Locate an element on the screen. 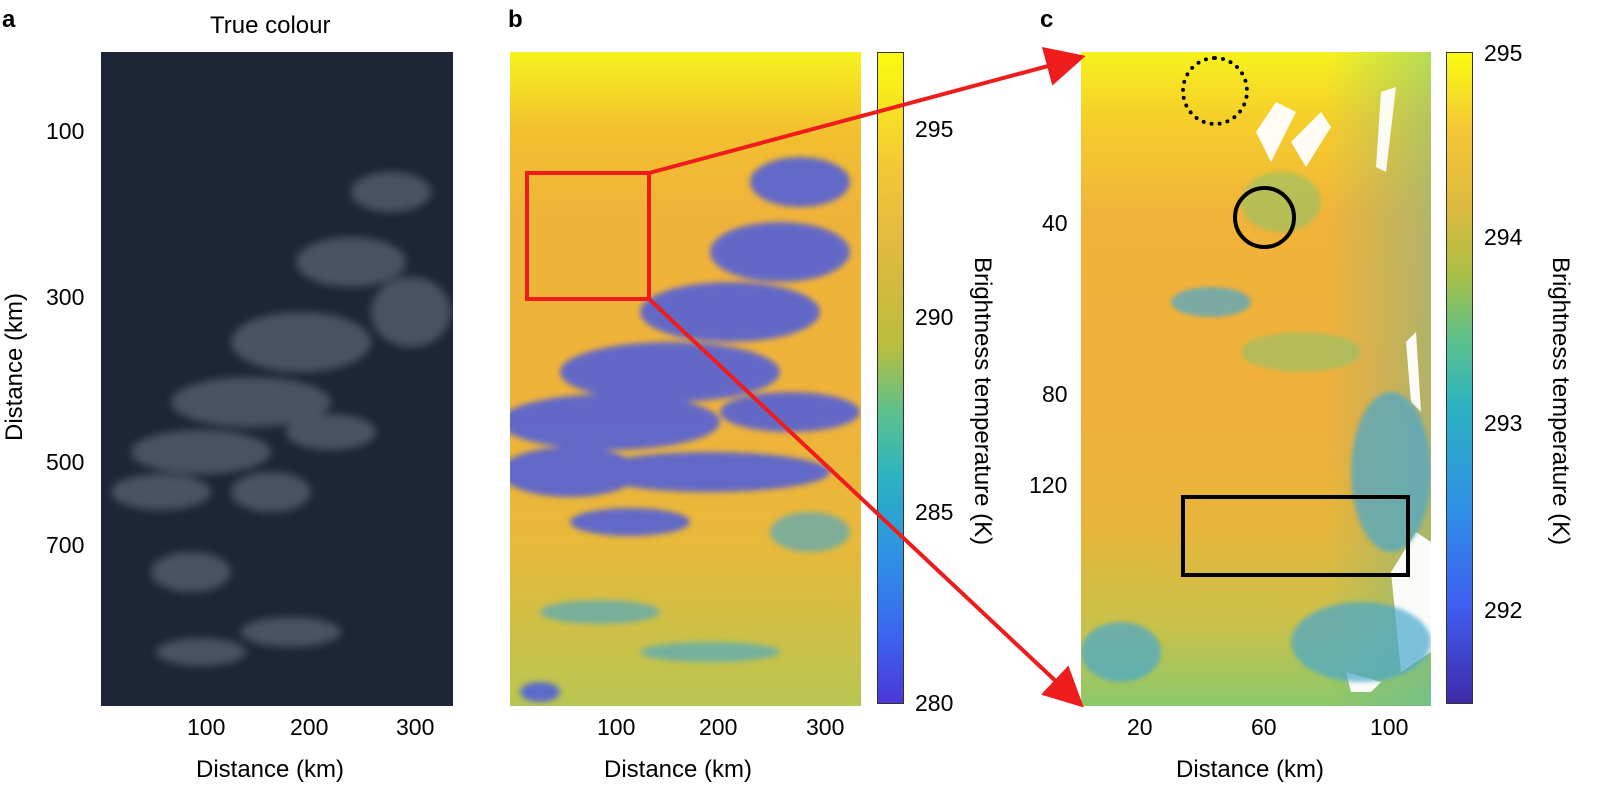 The height and width of the screenshot is (809, 1618). panel-a-ytick: 300 is located at coordinates (65, 297).